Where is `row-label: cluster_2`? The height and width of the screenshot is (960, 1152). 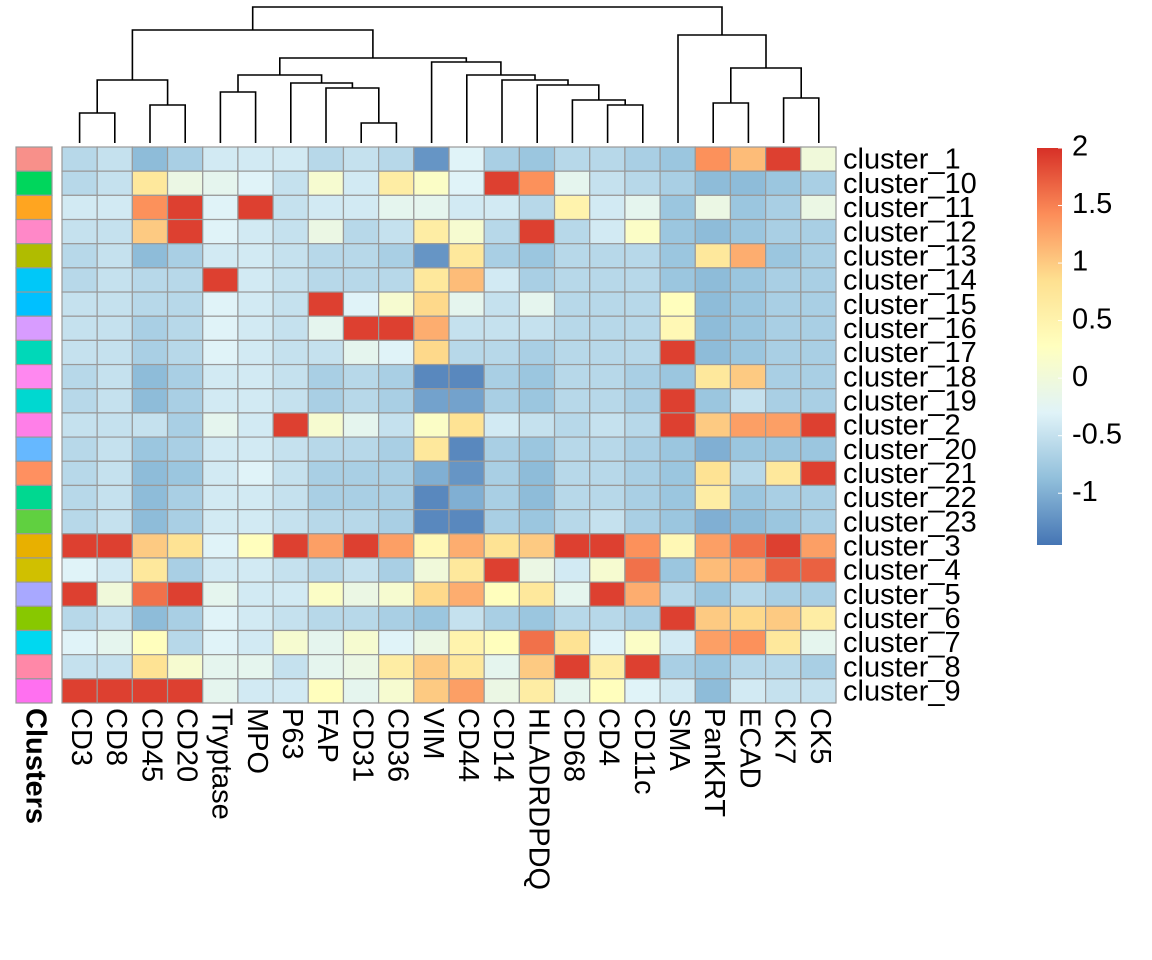 row-label: cluster_2 is located at coordinates (902, 426).